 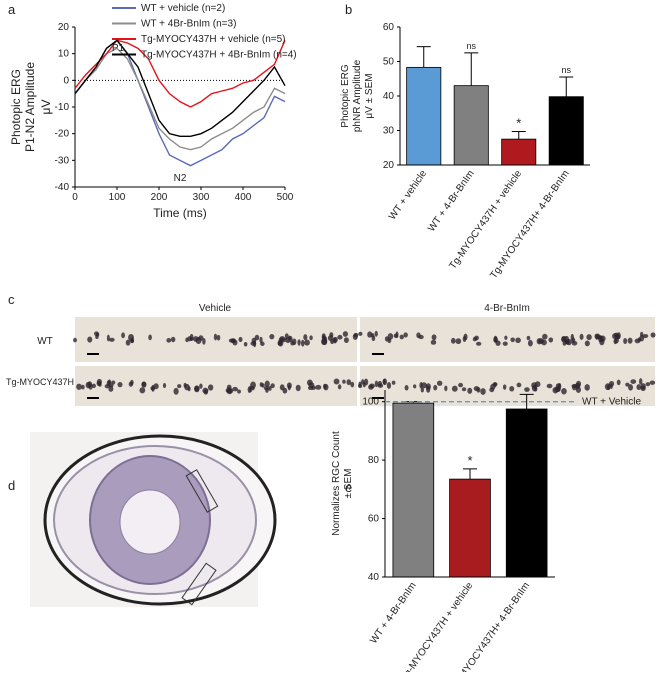 I want to click on panel-label: a, so click(x=12, y=9).